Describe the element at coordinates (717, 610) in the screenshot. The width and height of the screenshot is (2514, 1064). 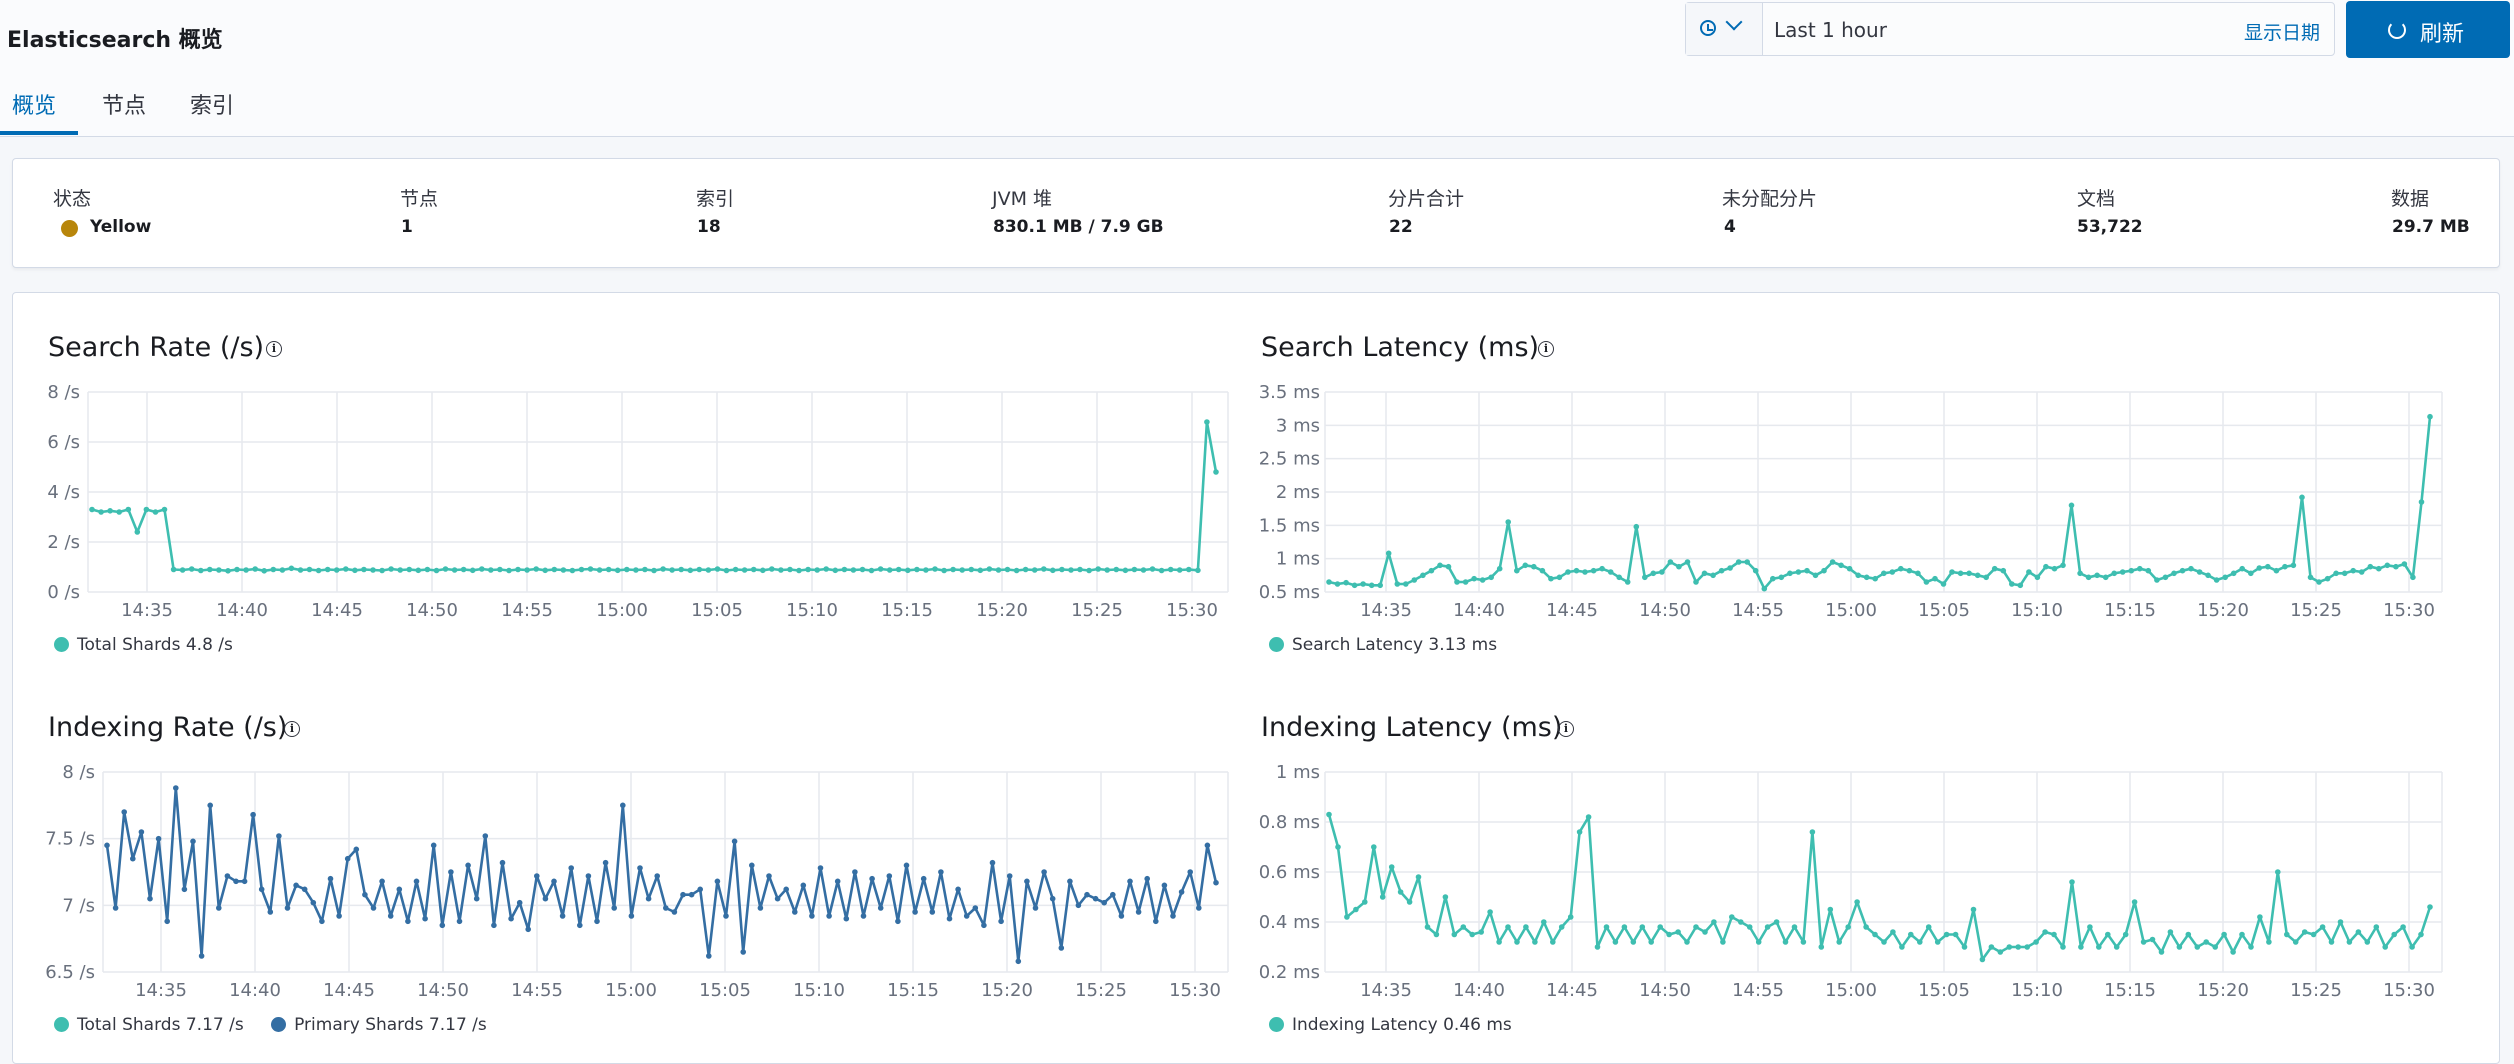
I see `x-tick-label: 15:05` at that location.